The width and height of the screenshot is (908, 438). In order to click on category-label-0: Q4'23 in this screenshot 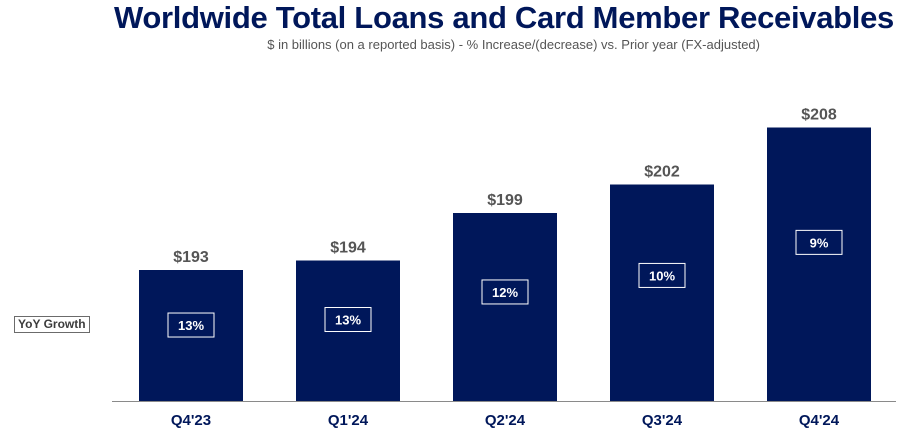, I will do `click(191, 420)`.